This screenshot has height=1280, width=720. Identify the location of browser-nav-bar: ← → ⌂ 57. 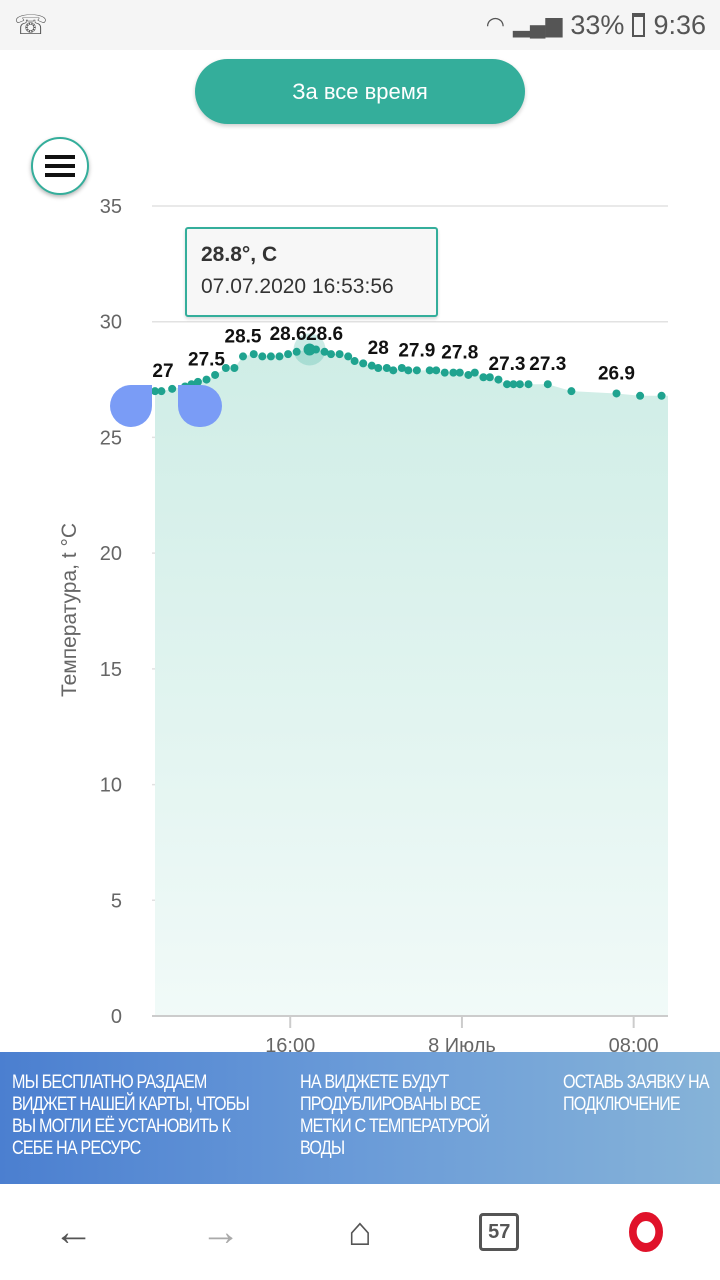
(360, 1232).